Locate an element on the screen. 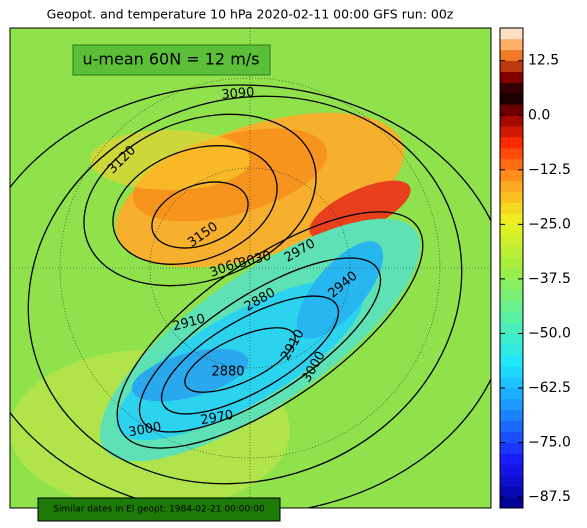  colorbar is located at coordinates (511, 268).